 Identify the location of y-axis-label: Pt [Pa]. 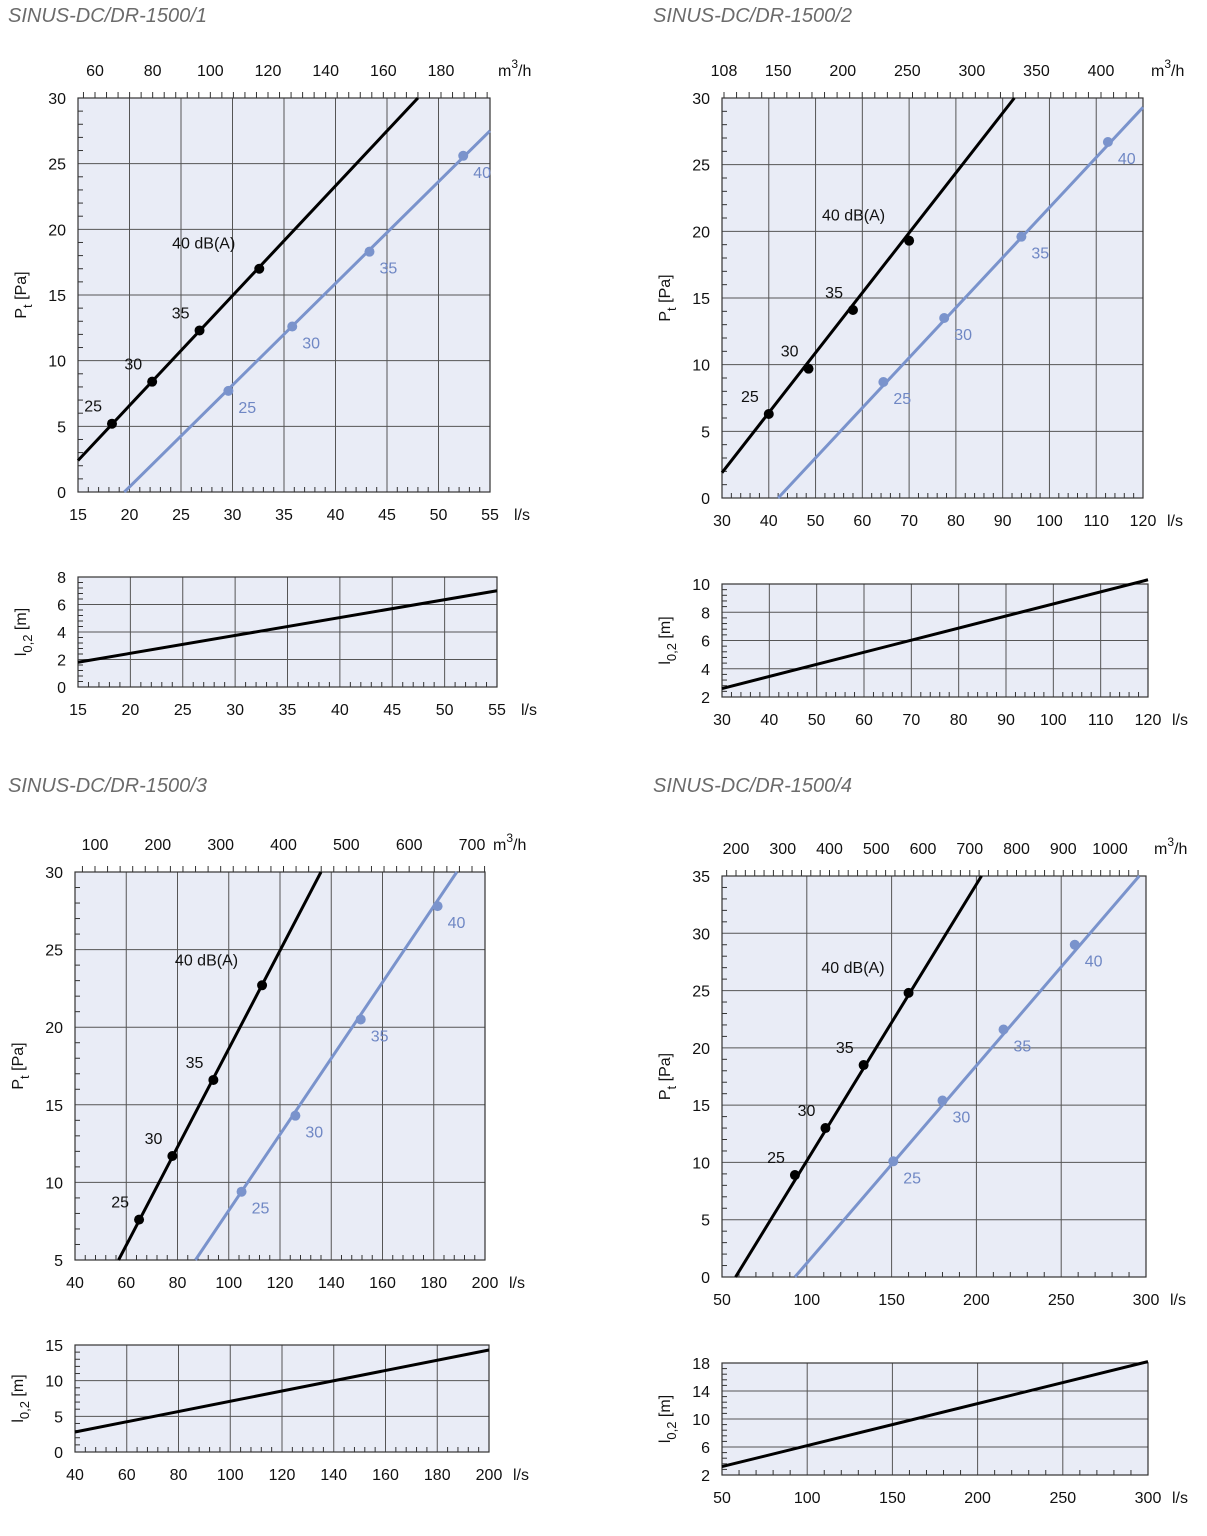
(668, 297).